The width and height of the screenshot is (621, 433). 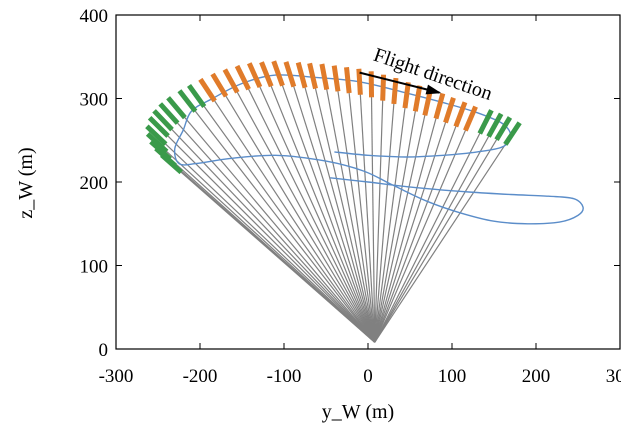 What do you see at coordinates (368, 376) in the screenshot?
I see `x-tick-label: 0` at bounding box center [368, 376].